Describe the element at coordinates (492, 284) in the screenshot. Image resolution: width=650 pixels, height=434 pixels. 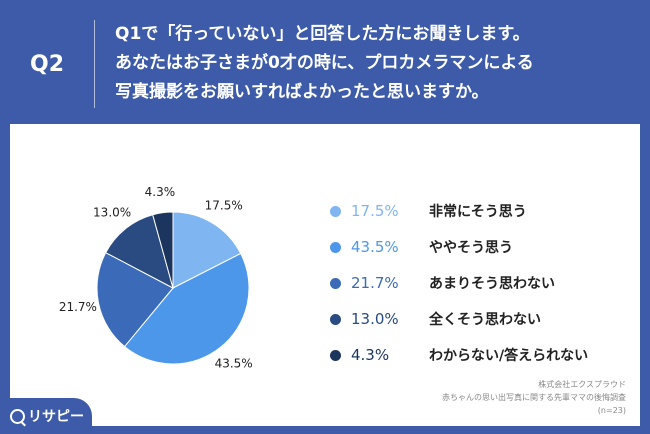
I see `legend-label: あまりそう思わない` at that location.